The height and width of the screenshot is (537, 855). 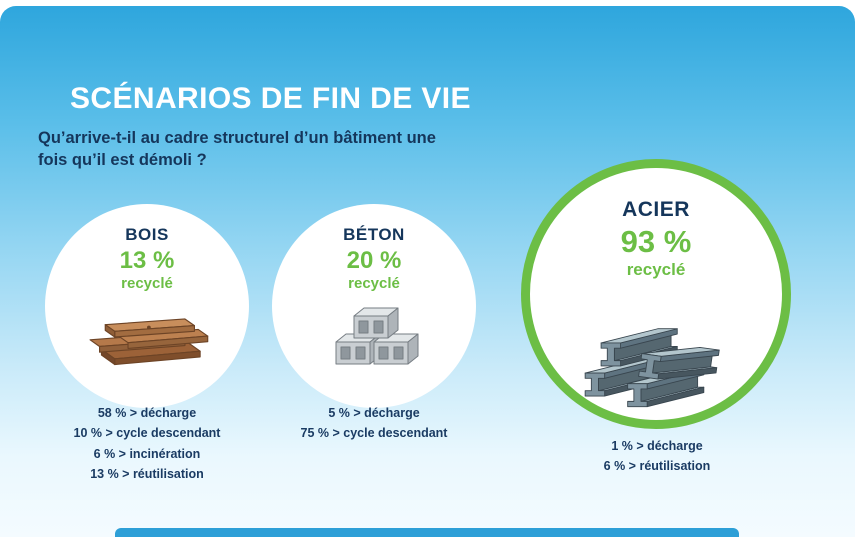 I want to click on steel-beams-icon, so click(x=656, y=350).